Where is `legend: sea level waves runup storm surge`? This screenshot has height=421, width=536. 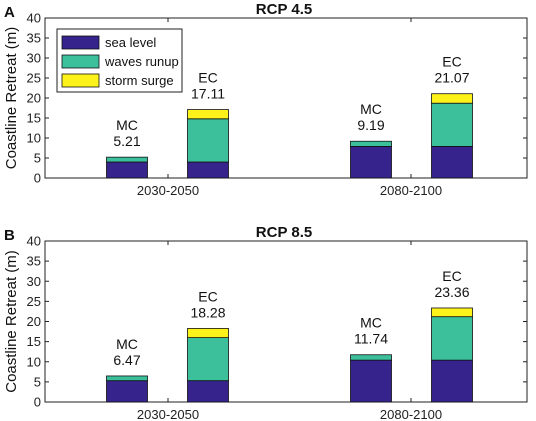
legend: sea level waves runup storm surge is located at coordinates (119, 60).